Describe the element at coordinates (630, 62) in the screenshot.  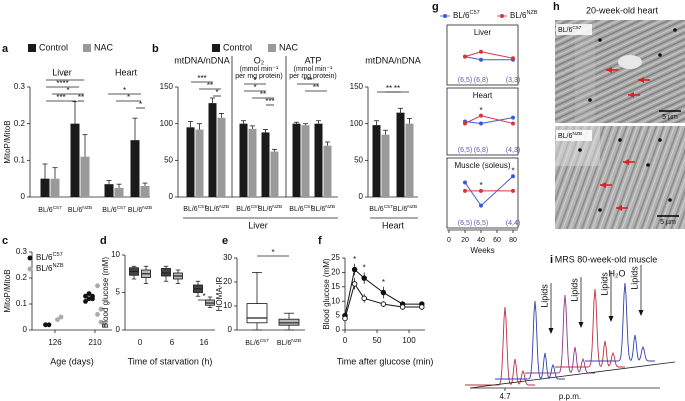
I see `vessel` at that location.